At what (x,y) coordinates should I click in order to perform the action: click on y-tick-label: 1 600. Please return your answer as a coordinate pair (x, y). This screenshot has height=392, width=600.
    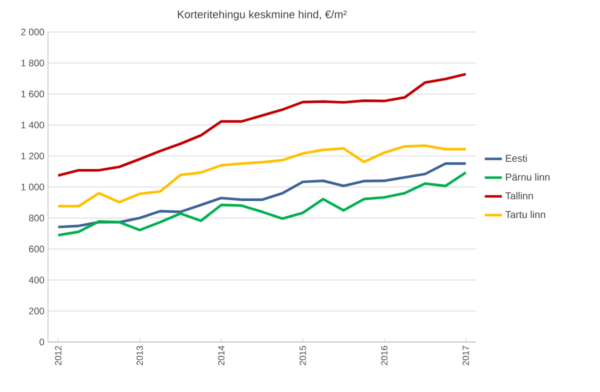
    Looking at the image, I should click on (32, 94).